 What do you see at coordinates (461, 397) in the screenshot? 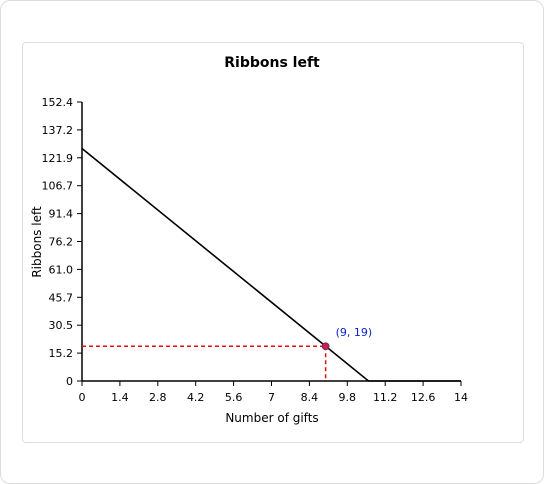
I see `x-tick-label: 14` at bounding box center [461, 397].